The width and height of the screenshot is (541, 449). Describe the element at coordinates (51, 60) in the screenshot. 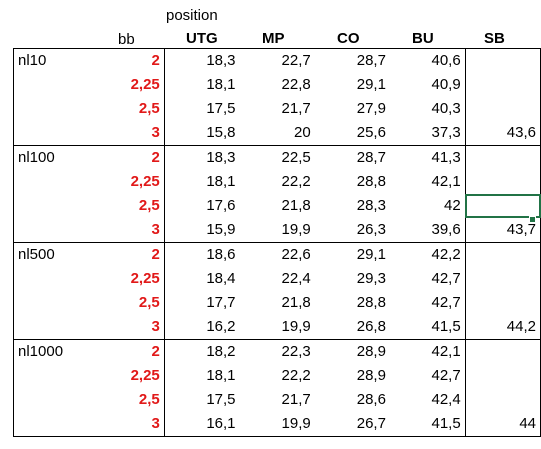

I see `group-name-cell: nl10` at that location.